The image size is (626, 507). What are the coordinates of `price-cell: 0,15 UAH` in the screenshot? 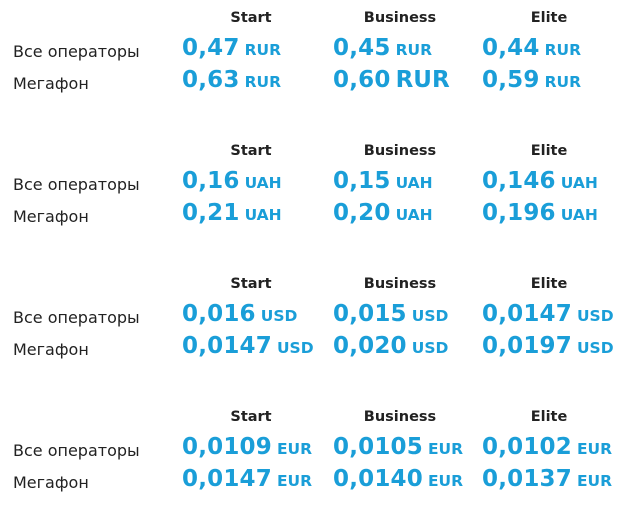 It's located at (383, 182).